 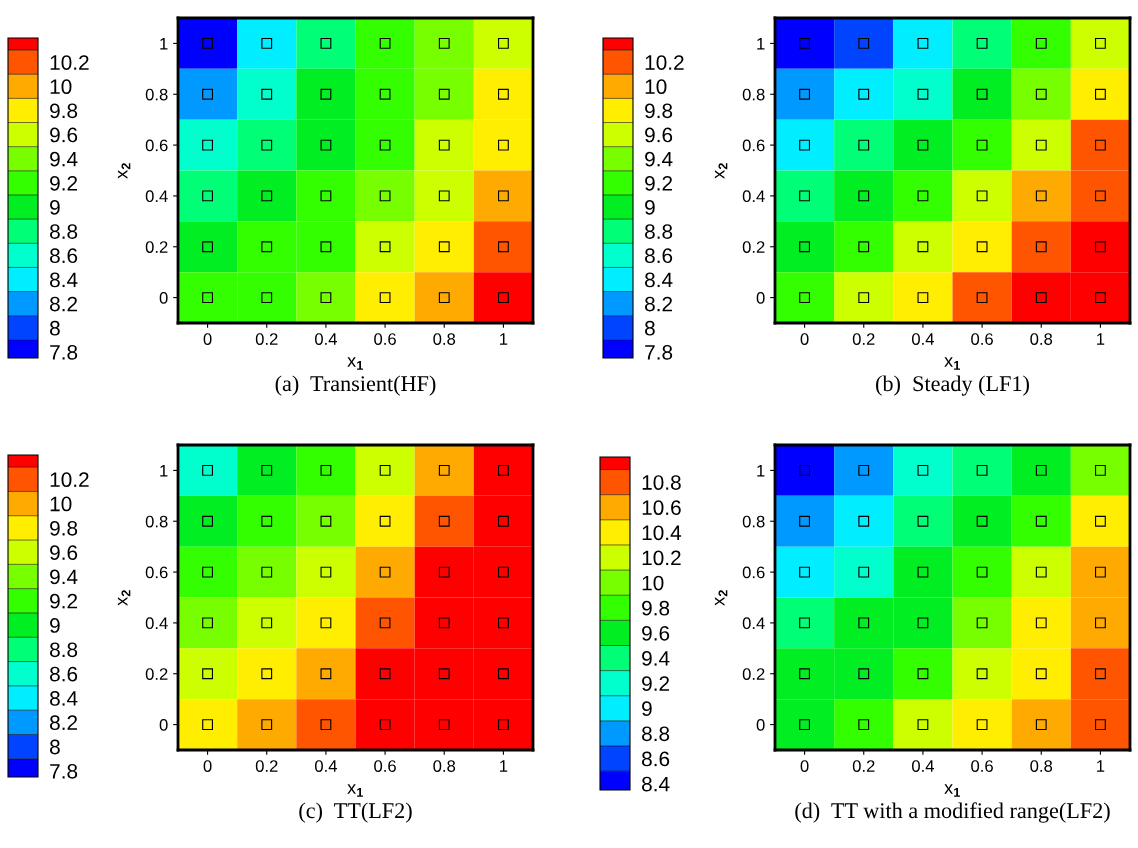 I want to click on x-tick-label: 0, so click(x=207, y=766).